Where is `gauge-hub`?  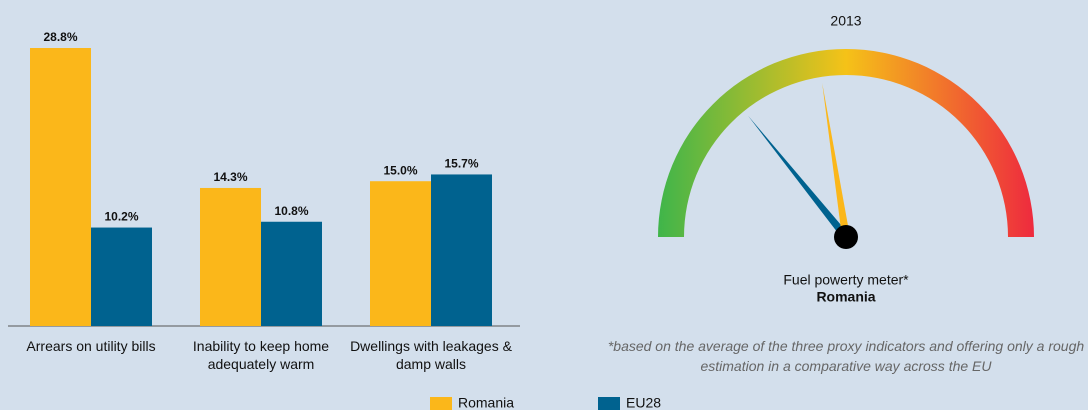 gauge-hub is located at coordinates (846, 237).